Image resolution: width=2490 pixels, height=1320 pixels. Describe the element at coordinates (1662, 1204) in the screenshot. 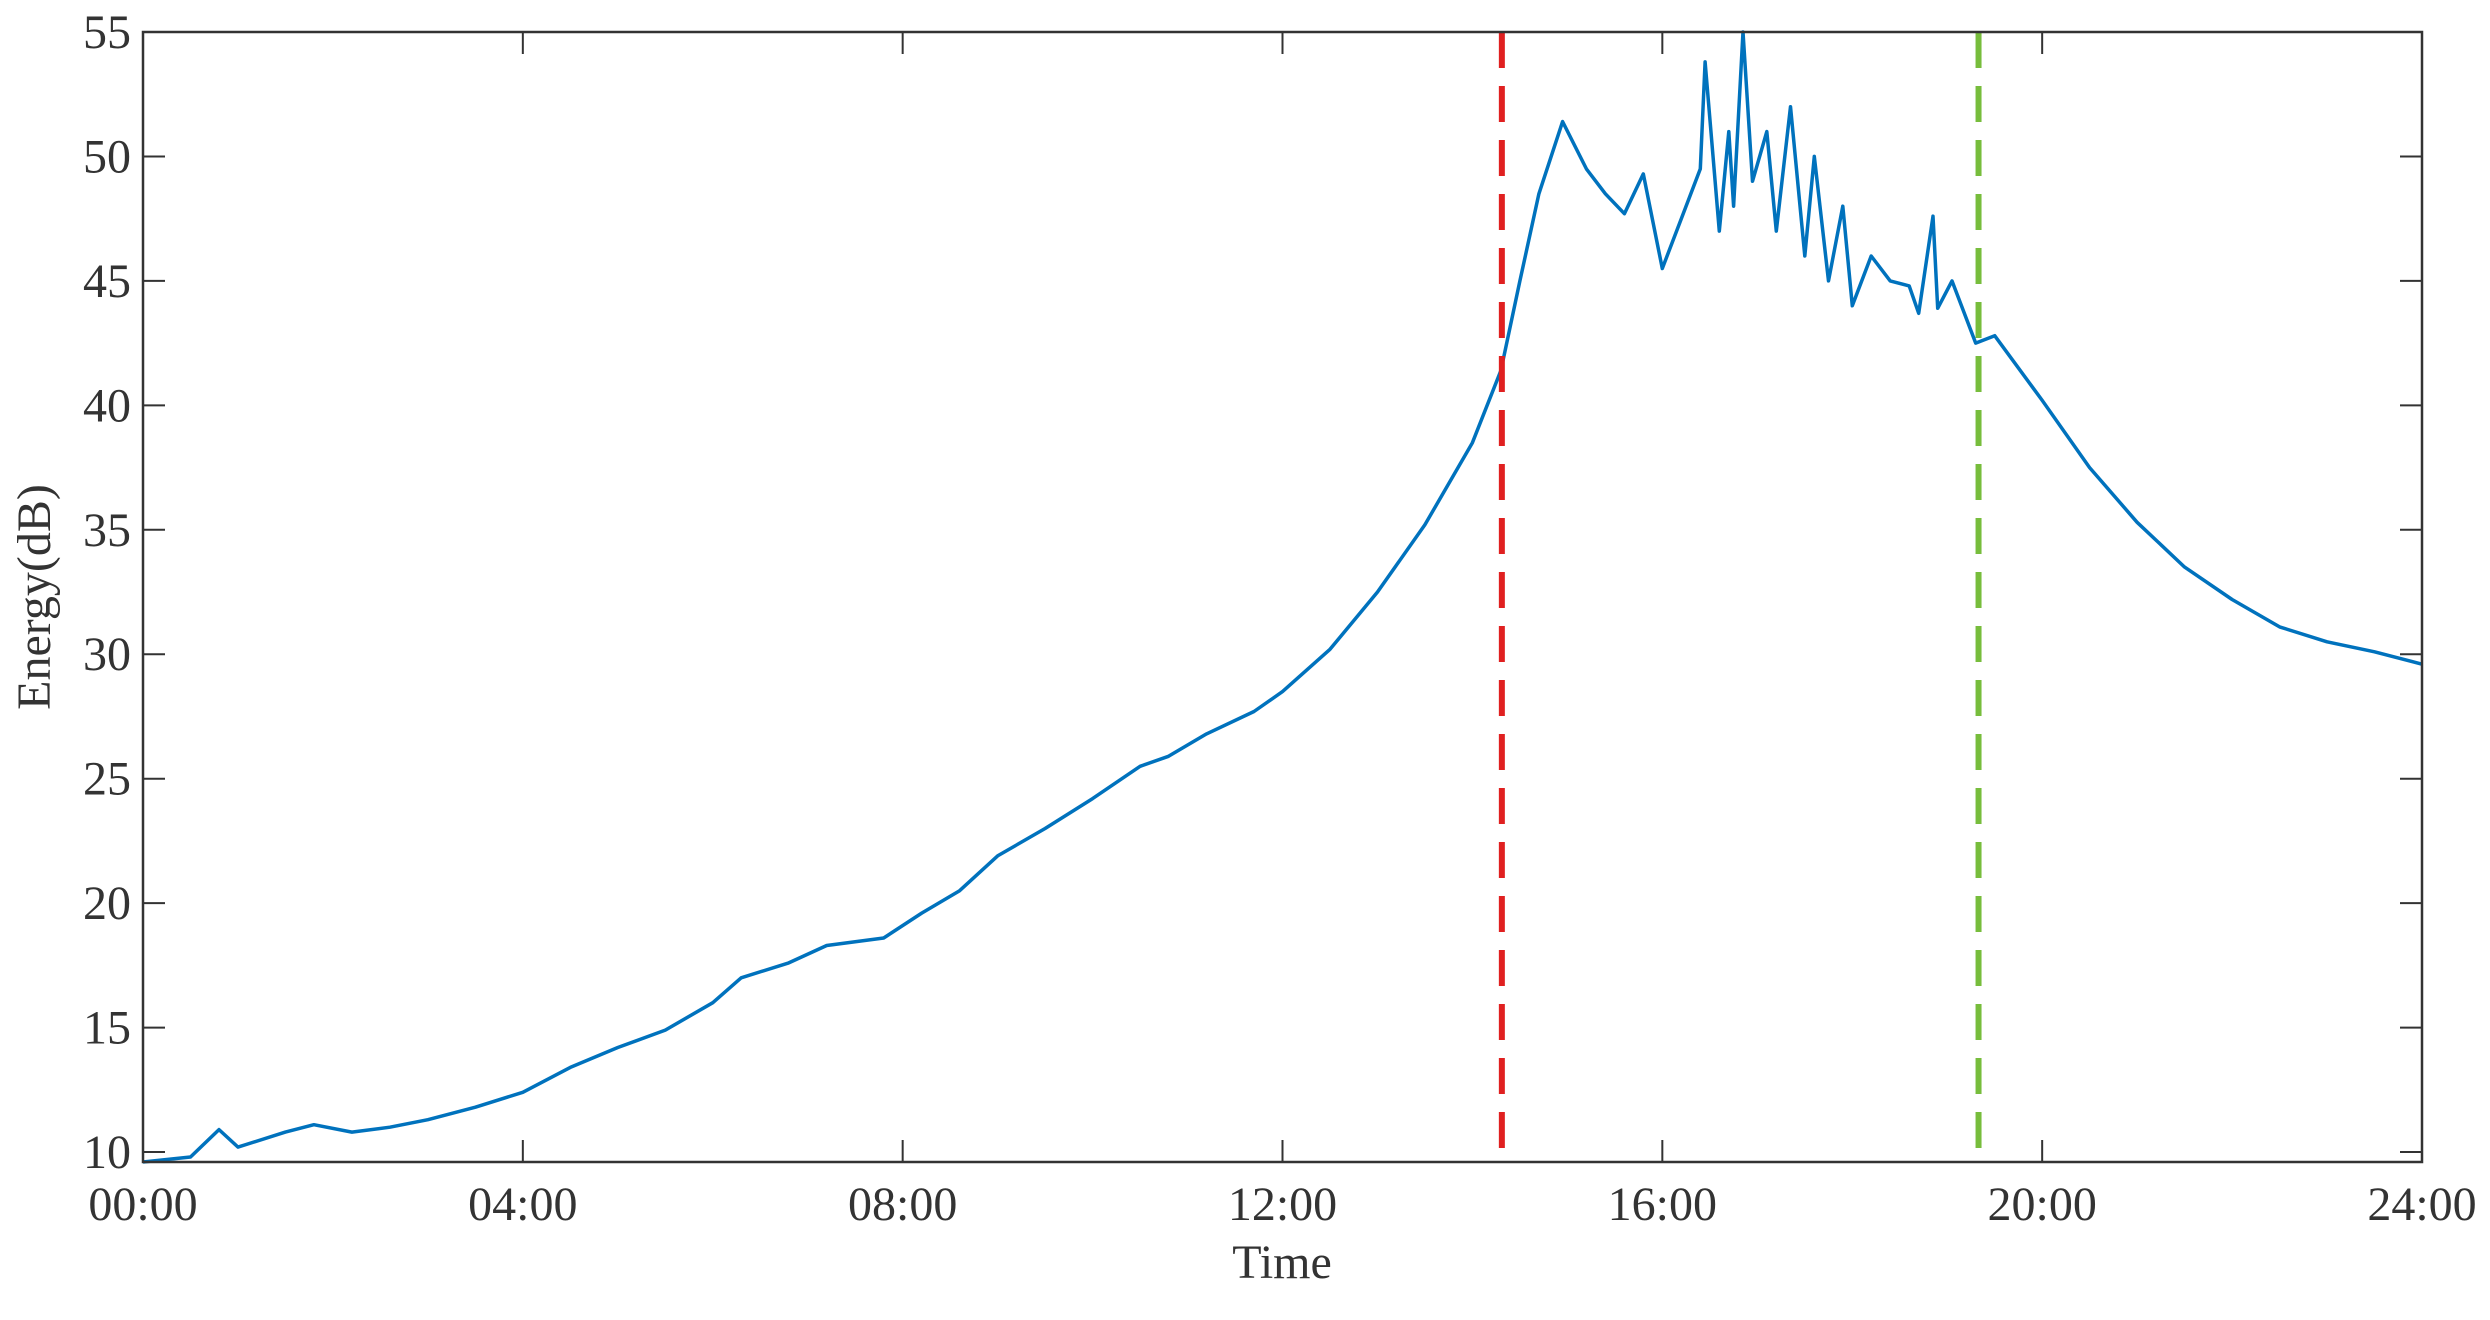

I see `x-tick-label: 16:00` at that location.